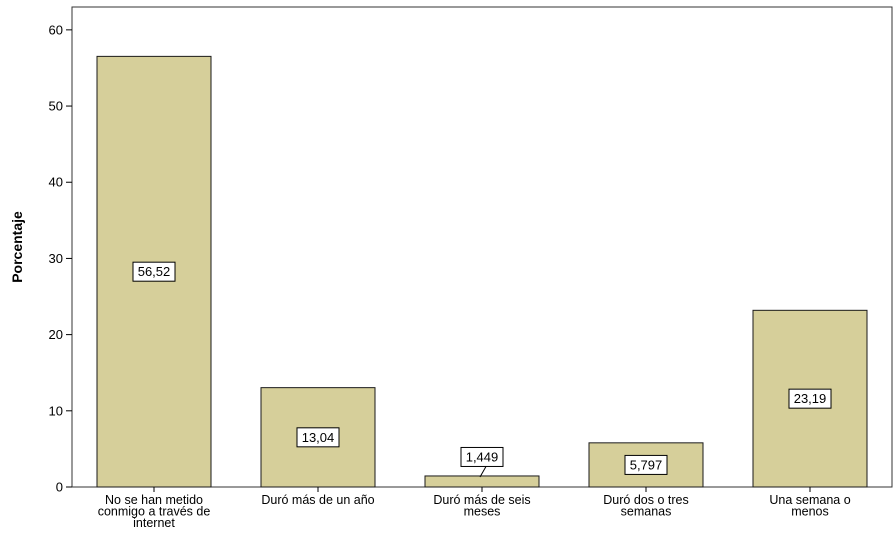  I want to click on y-tick-label: 50, so click(56, 106).